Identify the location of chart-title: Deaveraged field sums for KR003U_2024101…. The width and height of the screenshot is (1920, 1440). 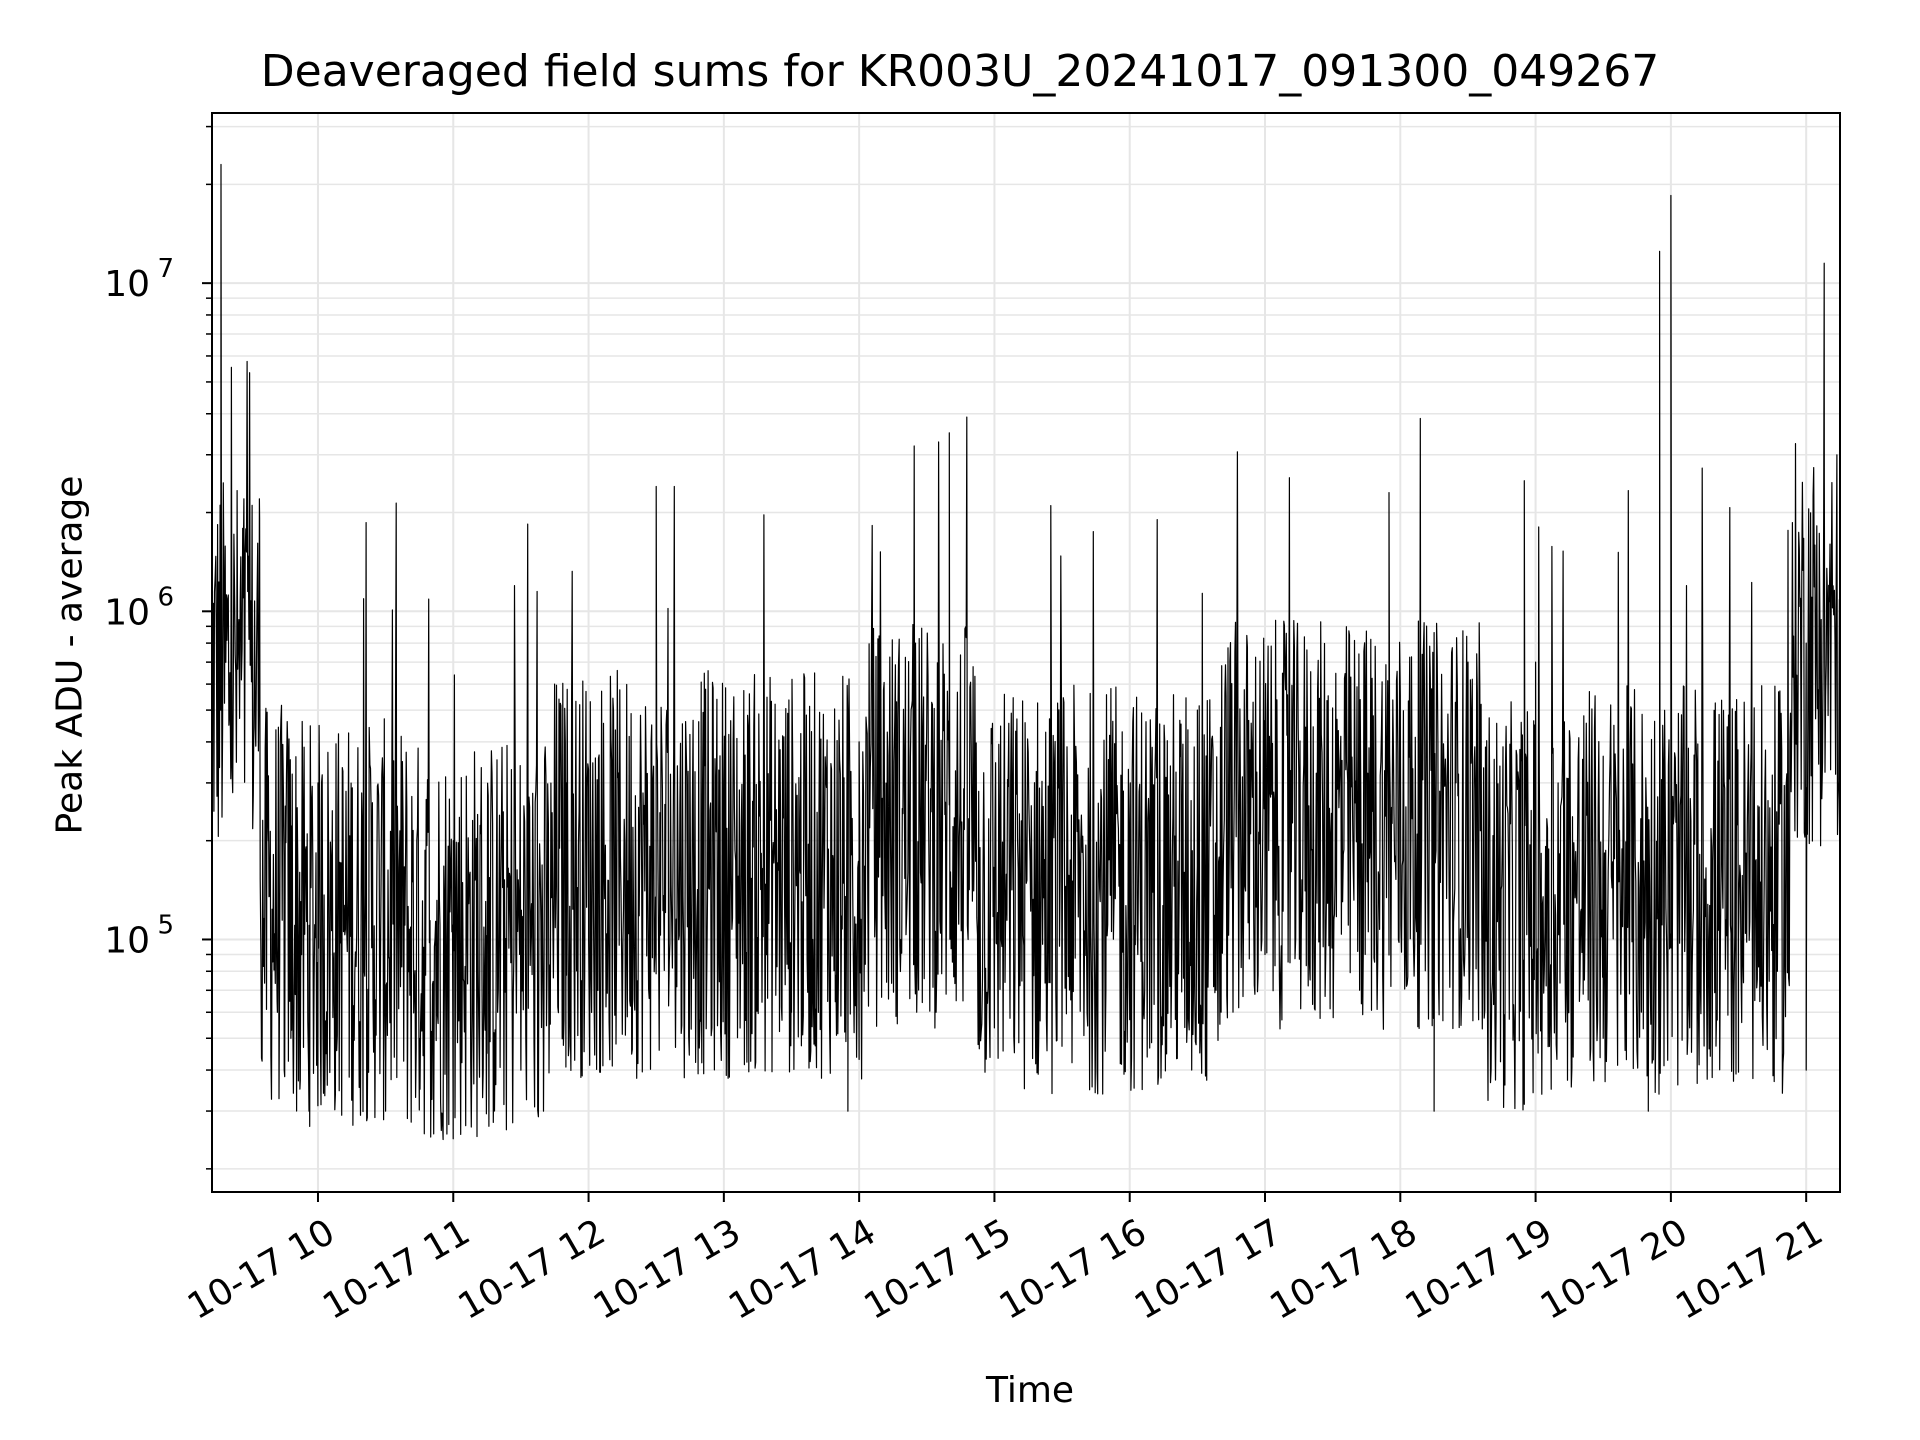
(960, 71).